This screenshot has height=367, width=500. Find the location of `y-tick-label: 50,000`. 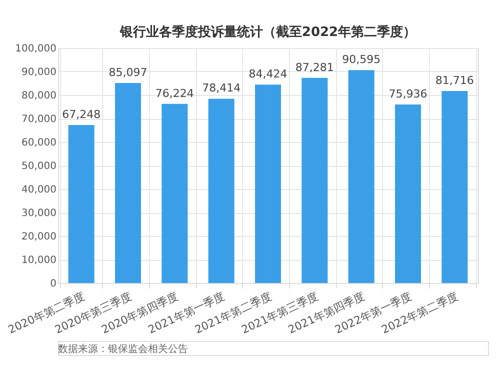

y-tick-label: 50,000 is located at coordinates (39, 166).